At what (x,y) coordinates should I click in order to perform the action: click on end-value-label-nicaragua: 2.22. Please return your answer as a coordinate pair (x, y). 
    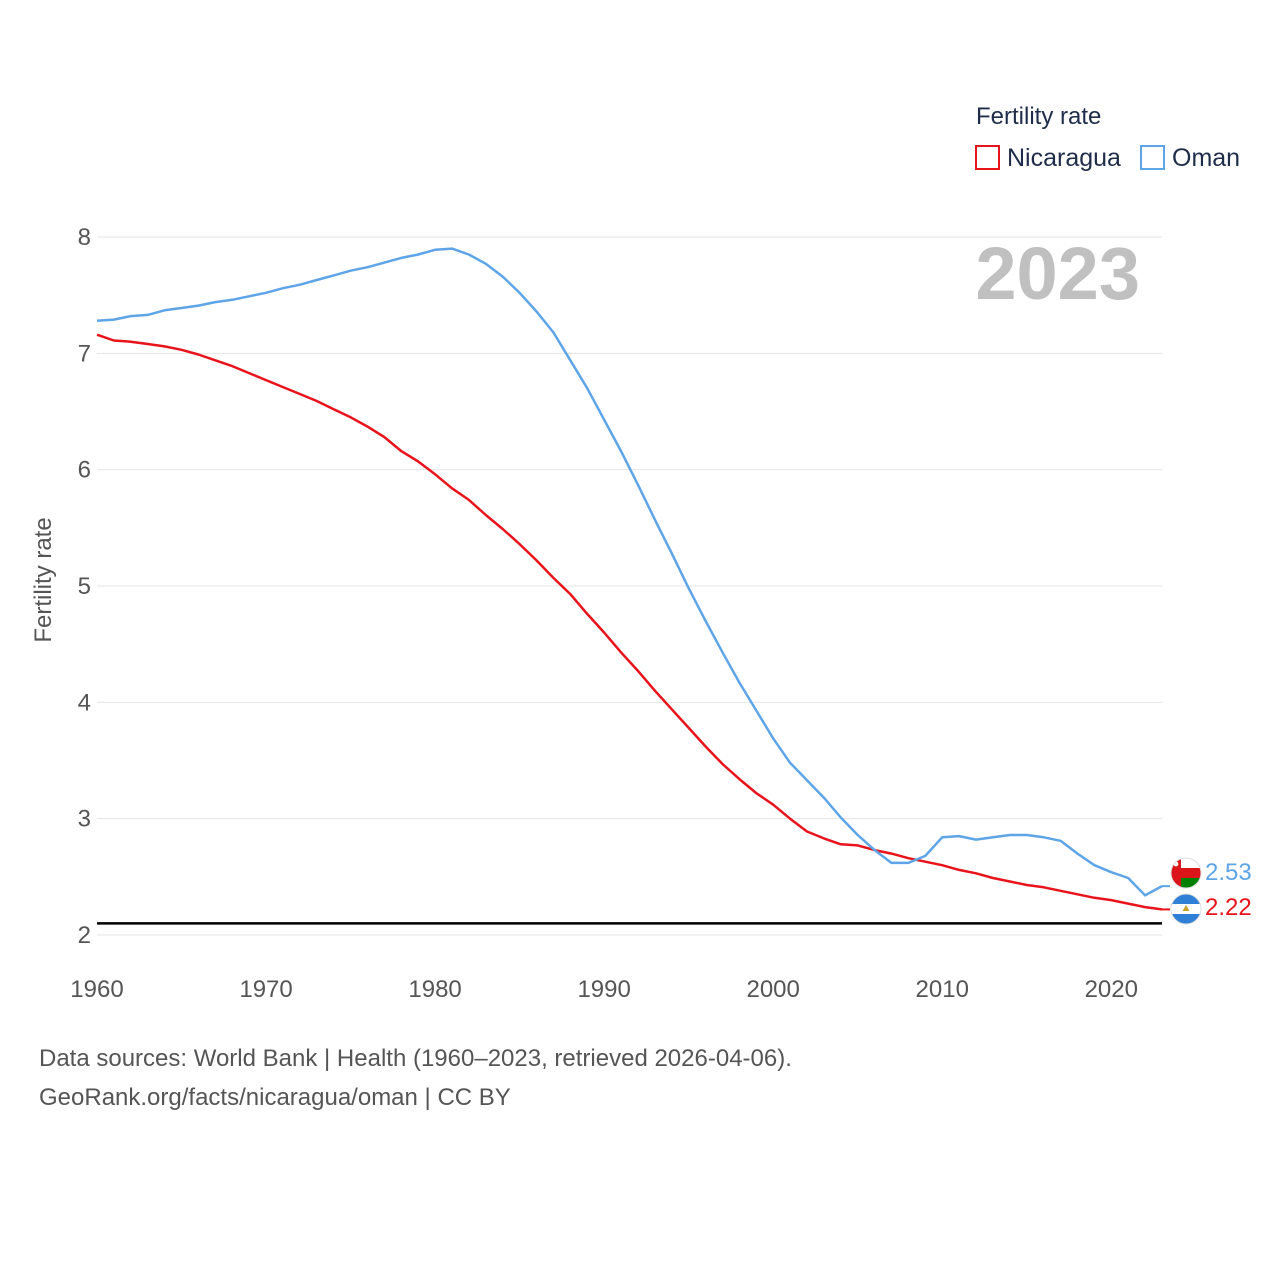
    Looking at the image, I should click on (1228, 907).